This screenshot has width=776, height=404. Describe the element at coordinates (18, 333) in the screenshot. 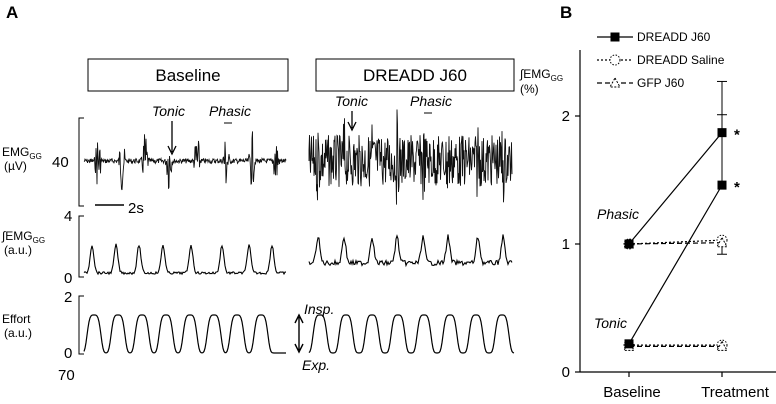

I see `effort-axis-unit: (a.u.)` at that location.